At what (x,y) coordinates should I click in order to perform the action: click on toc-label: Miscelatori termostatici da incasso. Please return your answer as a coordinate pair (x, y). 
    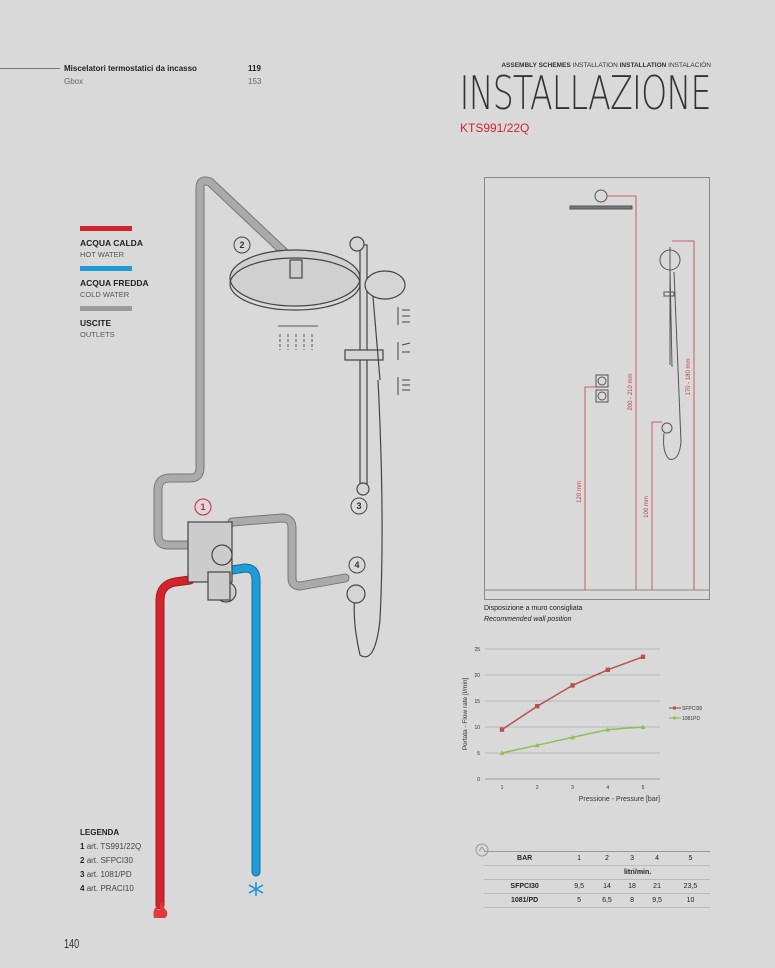
    Looking at the image, I should click on (130, 68).